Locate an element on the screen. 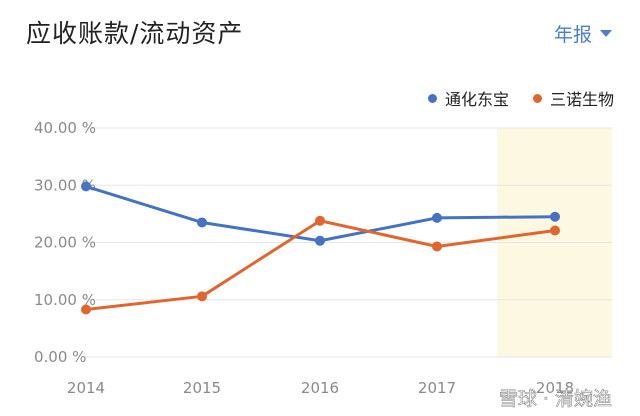  x-tick-label: 2017 is located at coordinates (437, 388).